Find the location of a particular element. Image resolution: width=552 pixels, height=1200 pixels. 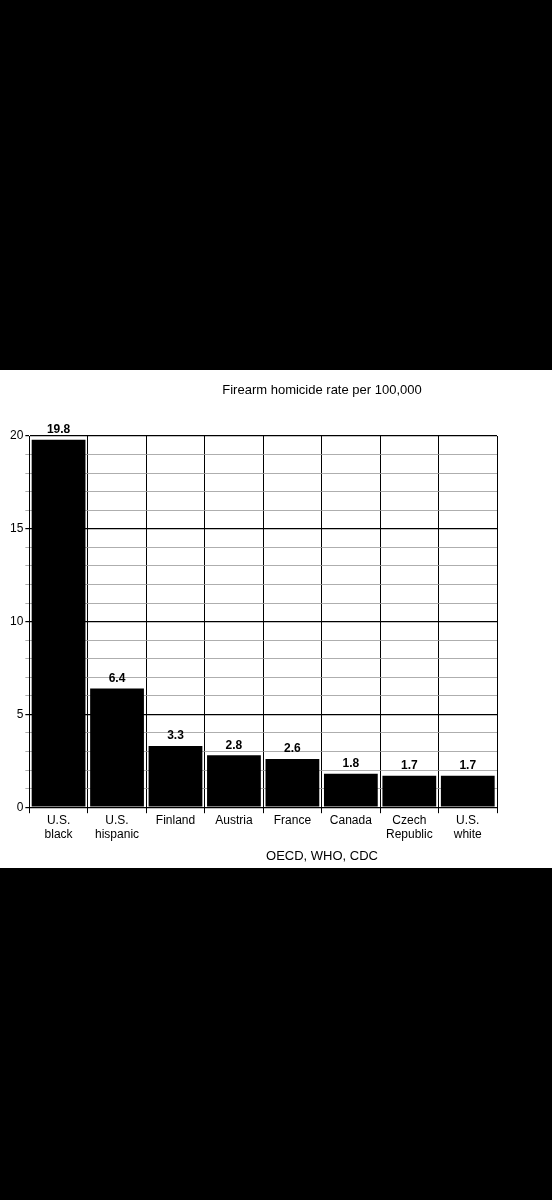

x-tick-label: U.S. white is located at coordinates (467, 827).